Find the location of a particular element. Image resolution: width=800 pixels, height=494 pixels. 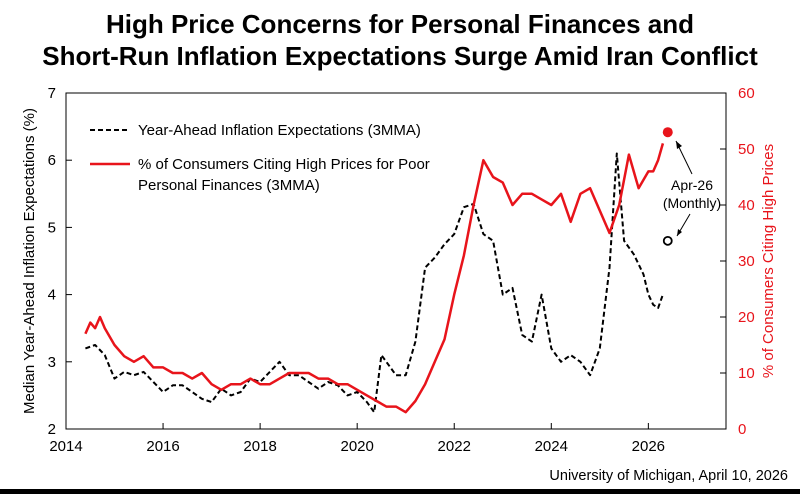

y-left-tick-label: 7 is located at coordinates (52, 93).